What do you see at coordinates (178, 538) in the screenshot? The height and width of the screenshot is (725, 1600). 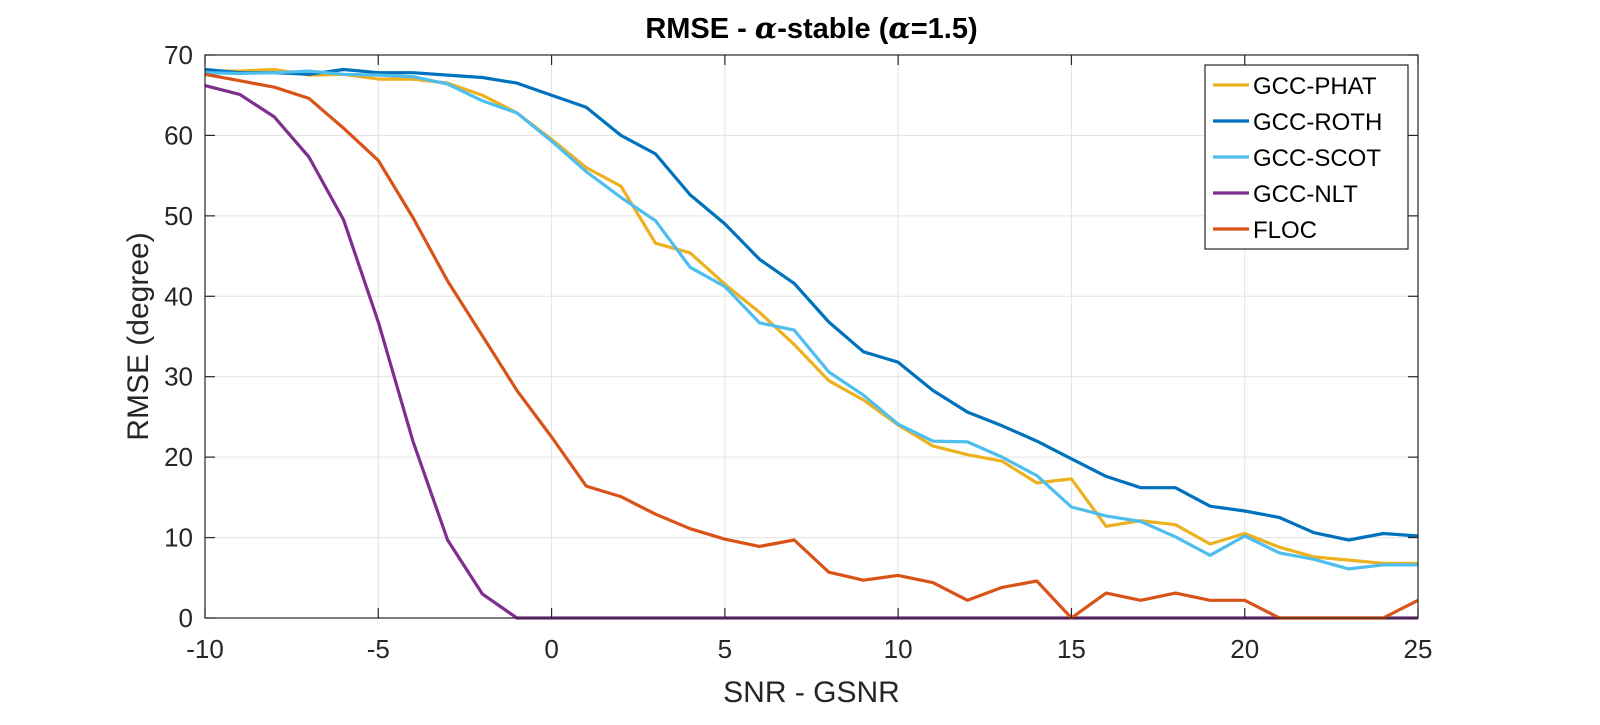 I see `y-tick-label: 10` at bounding box center [178, 538].